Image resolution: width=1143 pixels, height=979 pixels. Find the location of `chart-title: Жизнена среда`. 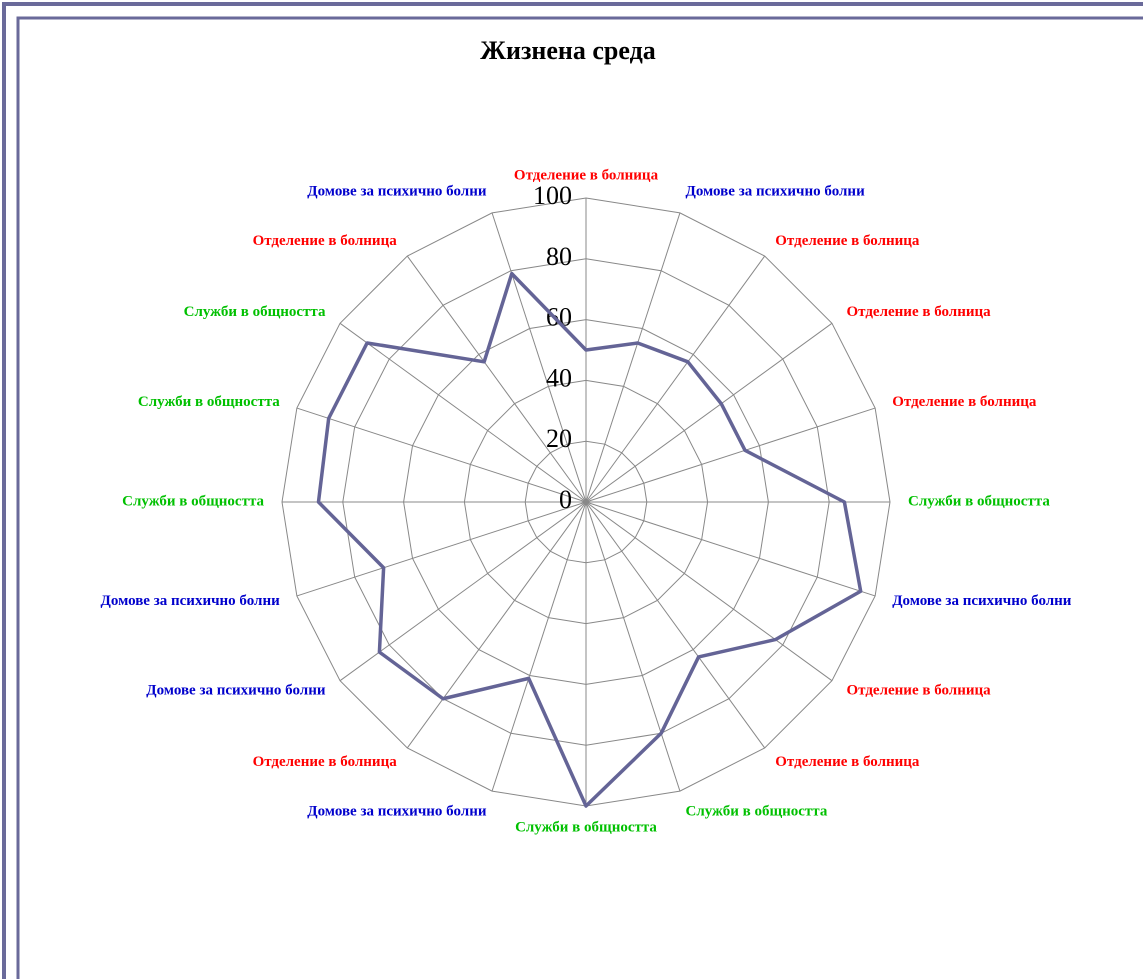

chart-title: Жизнена среда is located at coordinates (568, 50).